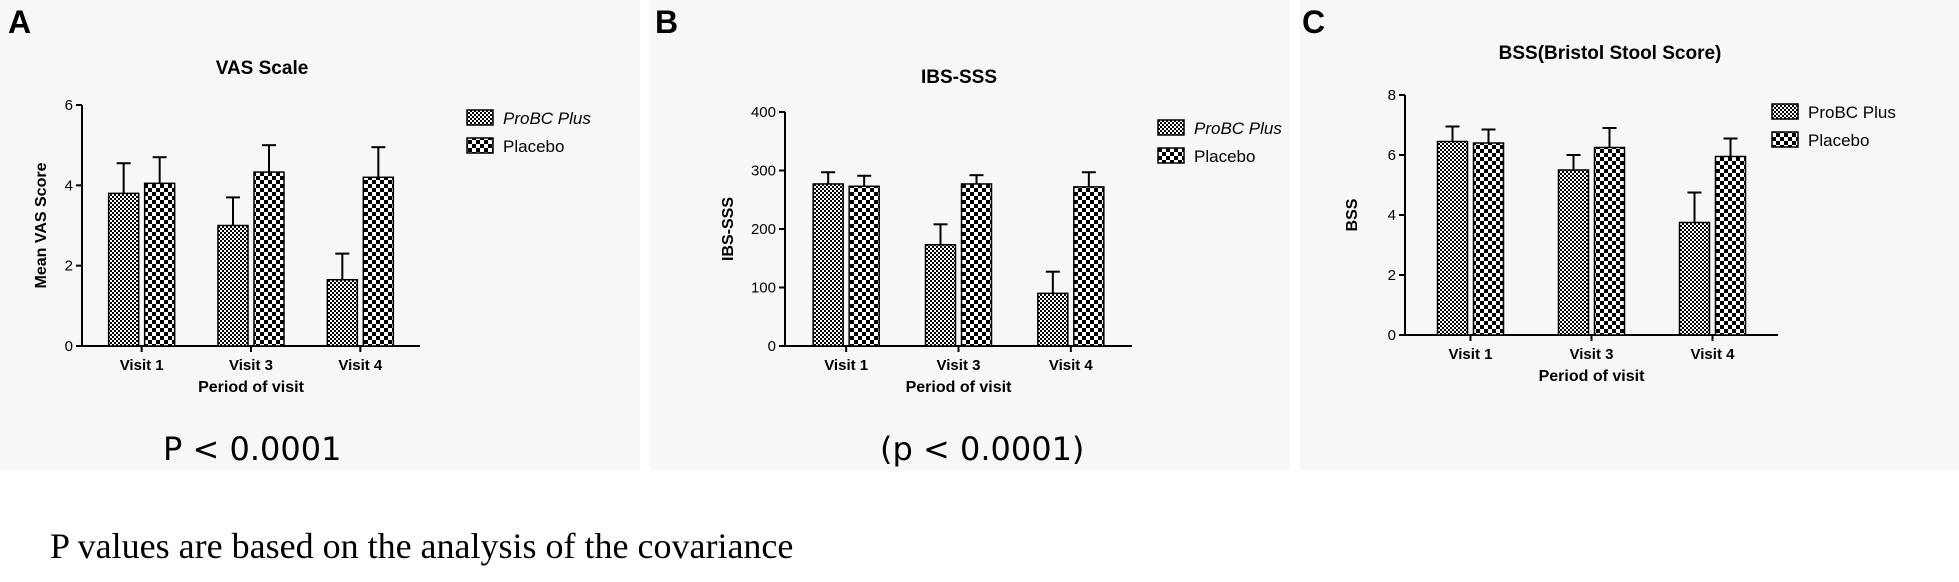 Image resolution: width=1959 pixels, height=582 pixels. Describe the element at coordinates (41, 225) in the screenshot. I see `y-axis-label: Mean VAS Score` at that location.